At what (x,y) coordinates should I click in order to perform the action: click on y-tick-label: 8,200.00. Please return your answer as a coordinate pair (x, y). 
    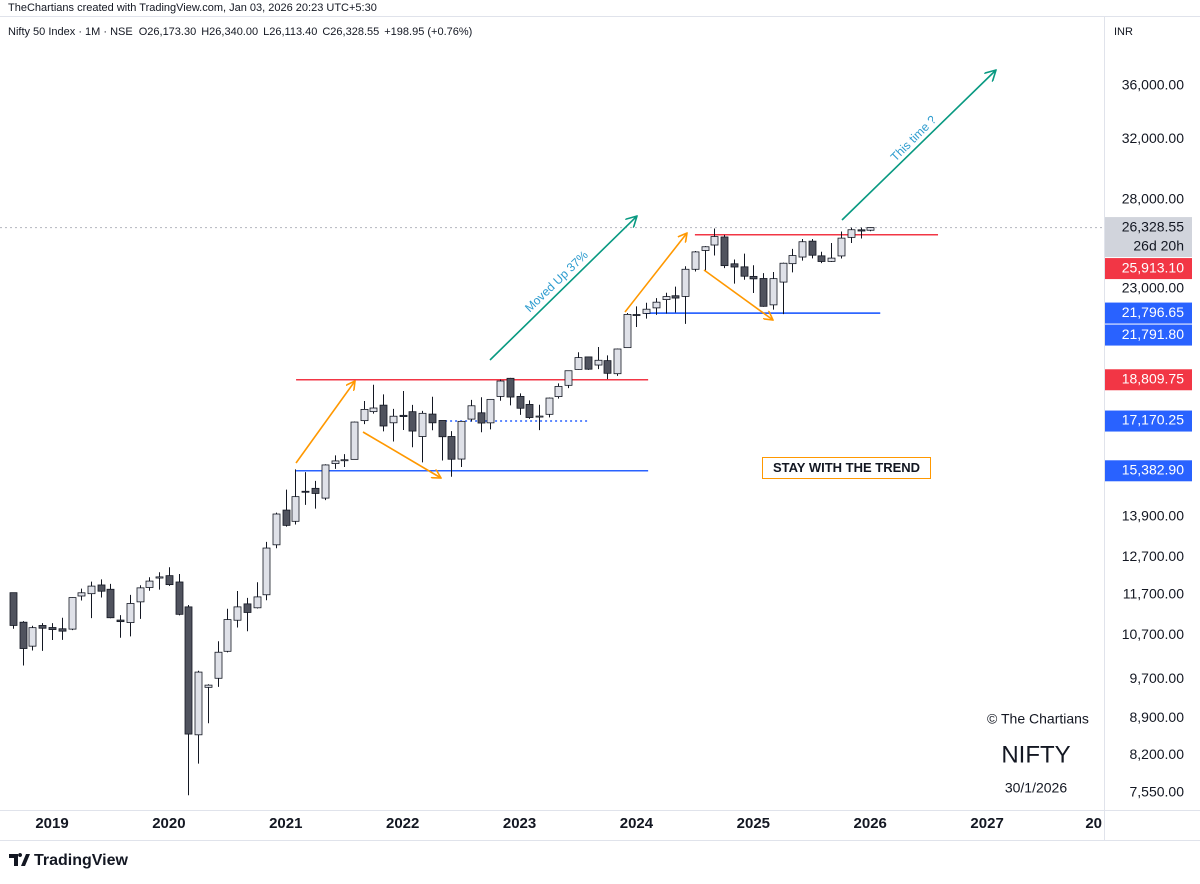
    Looking at the image, I should click on (1157, 754).